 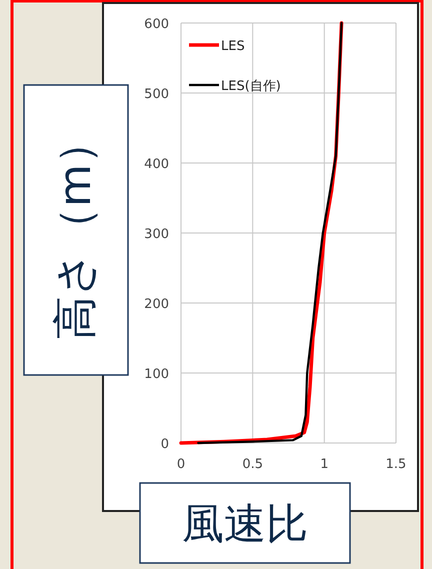 I want to click on y-axis-title: 高さ（m）, so click(x=75, y=230).